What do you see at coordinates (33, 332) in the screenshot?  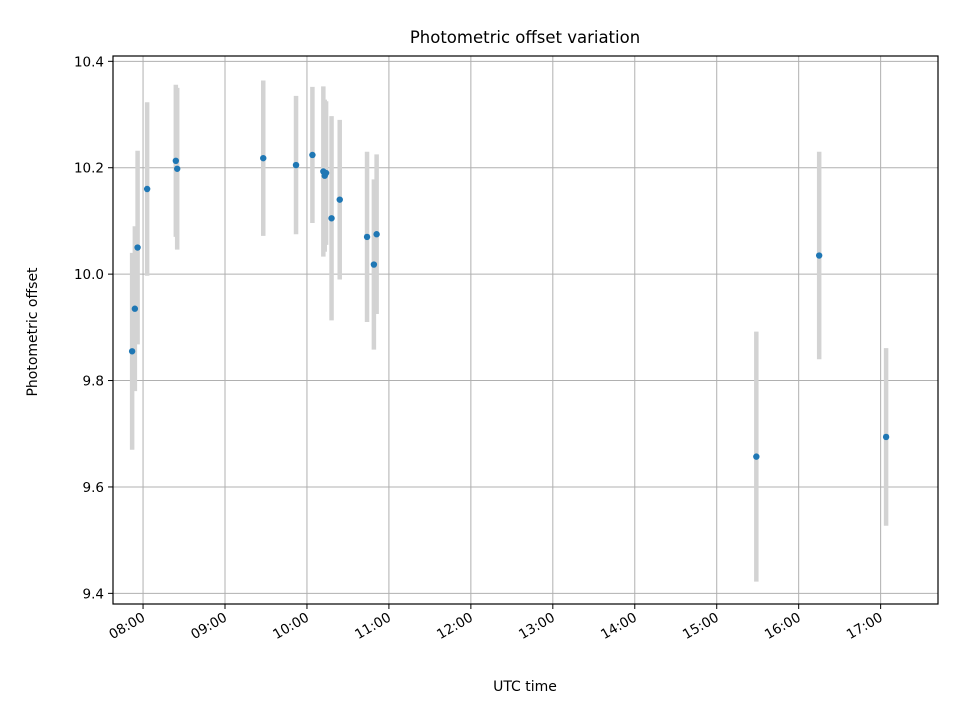 I see `y-axis-label: Photometric offset` at bounding box center [33, 332].